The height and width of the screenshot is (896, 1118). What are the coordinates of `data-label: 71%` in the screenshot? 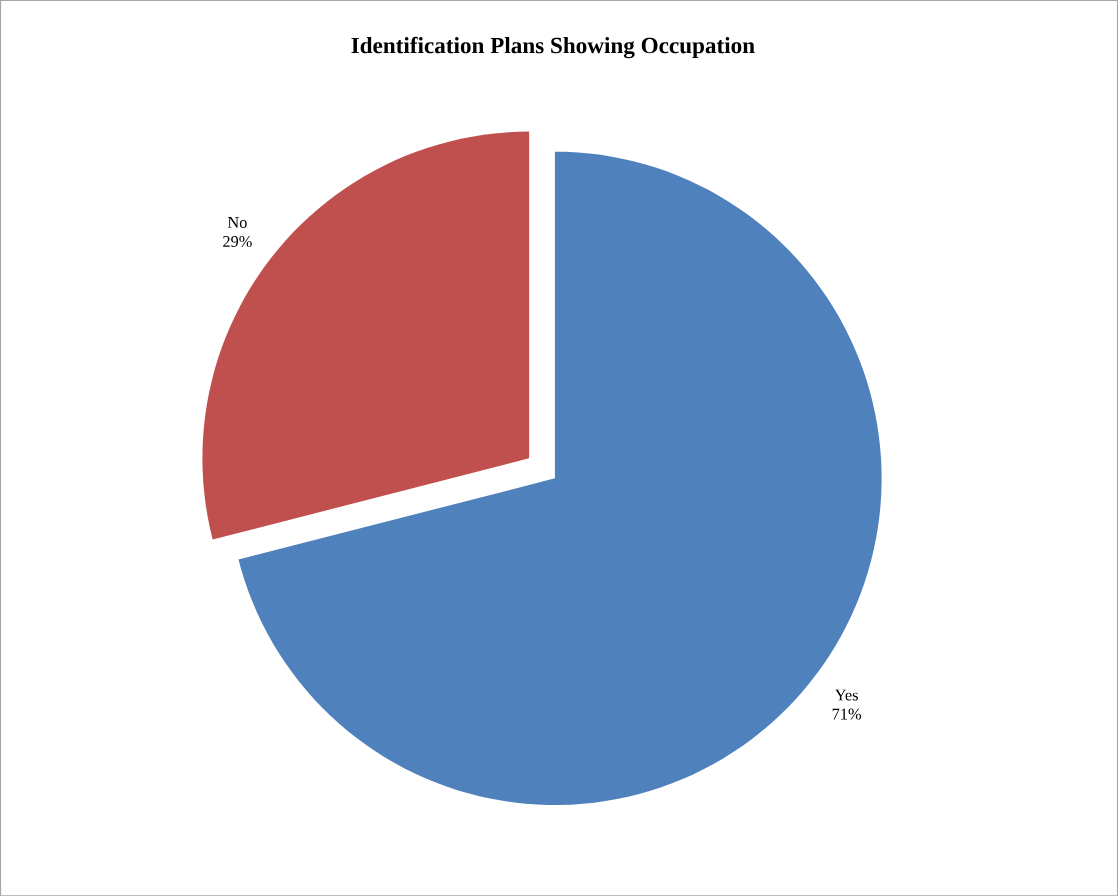 It's located at (847, 714).